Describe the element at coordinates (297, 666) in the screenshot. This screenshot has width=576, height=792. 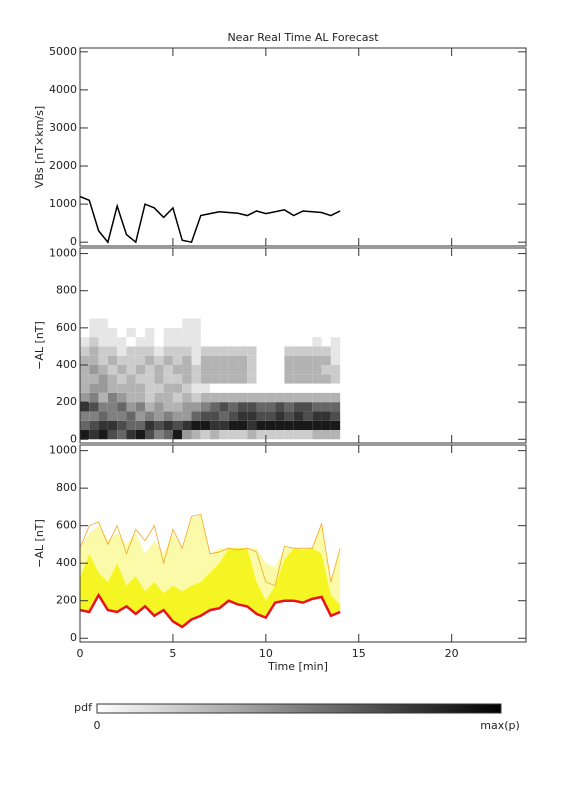
I see `x-axis-label: Time [min]` at that location.